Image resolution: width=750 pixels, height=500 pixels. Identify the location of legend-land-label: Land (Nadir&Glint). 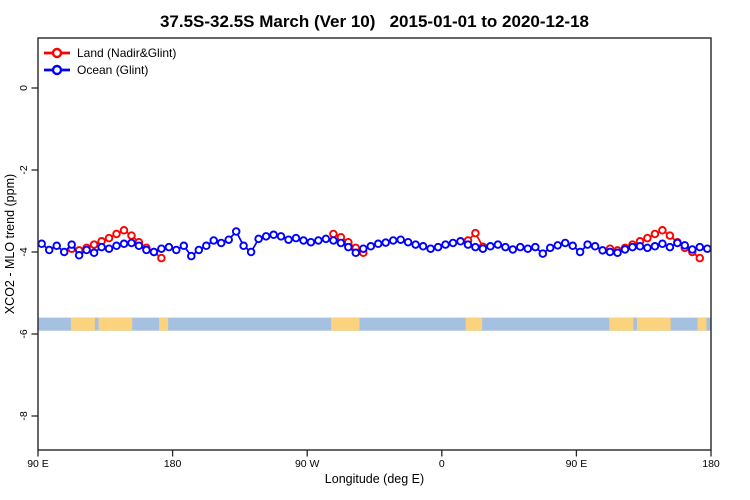
(126, 53).